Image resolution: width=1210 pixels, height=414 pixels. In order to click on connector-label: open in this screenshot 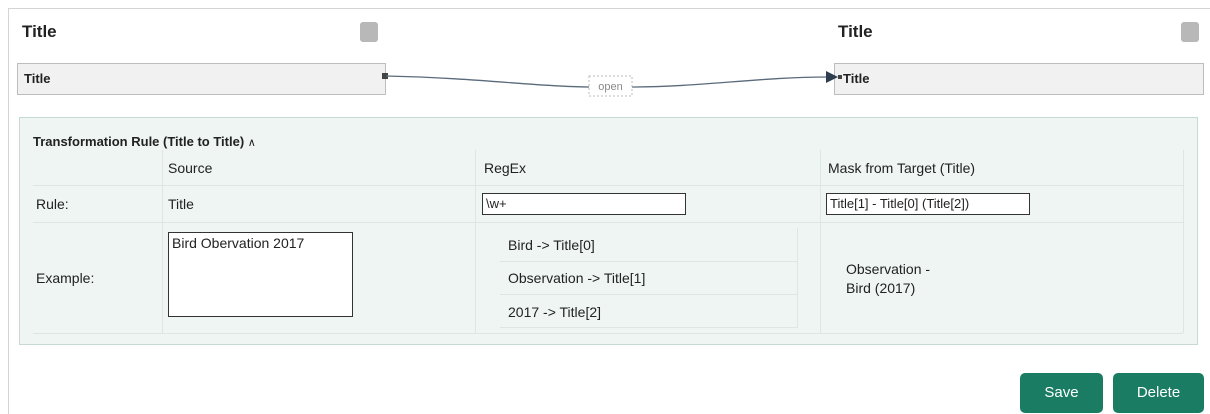, I will do `click(610, 87)`.